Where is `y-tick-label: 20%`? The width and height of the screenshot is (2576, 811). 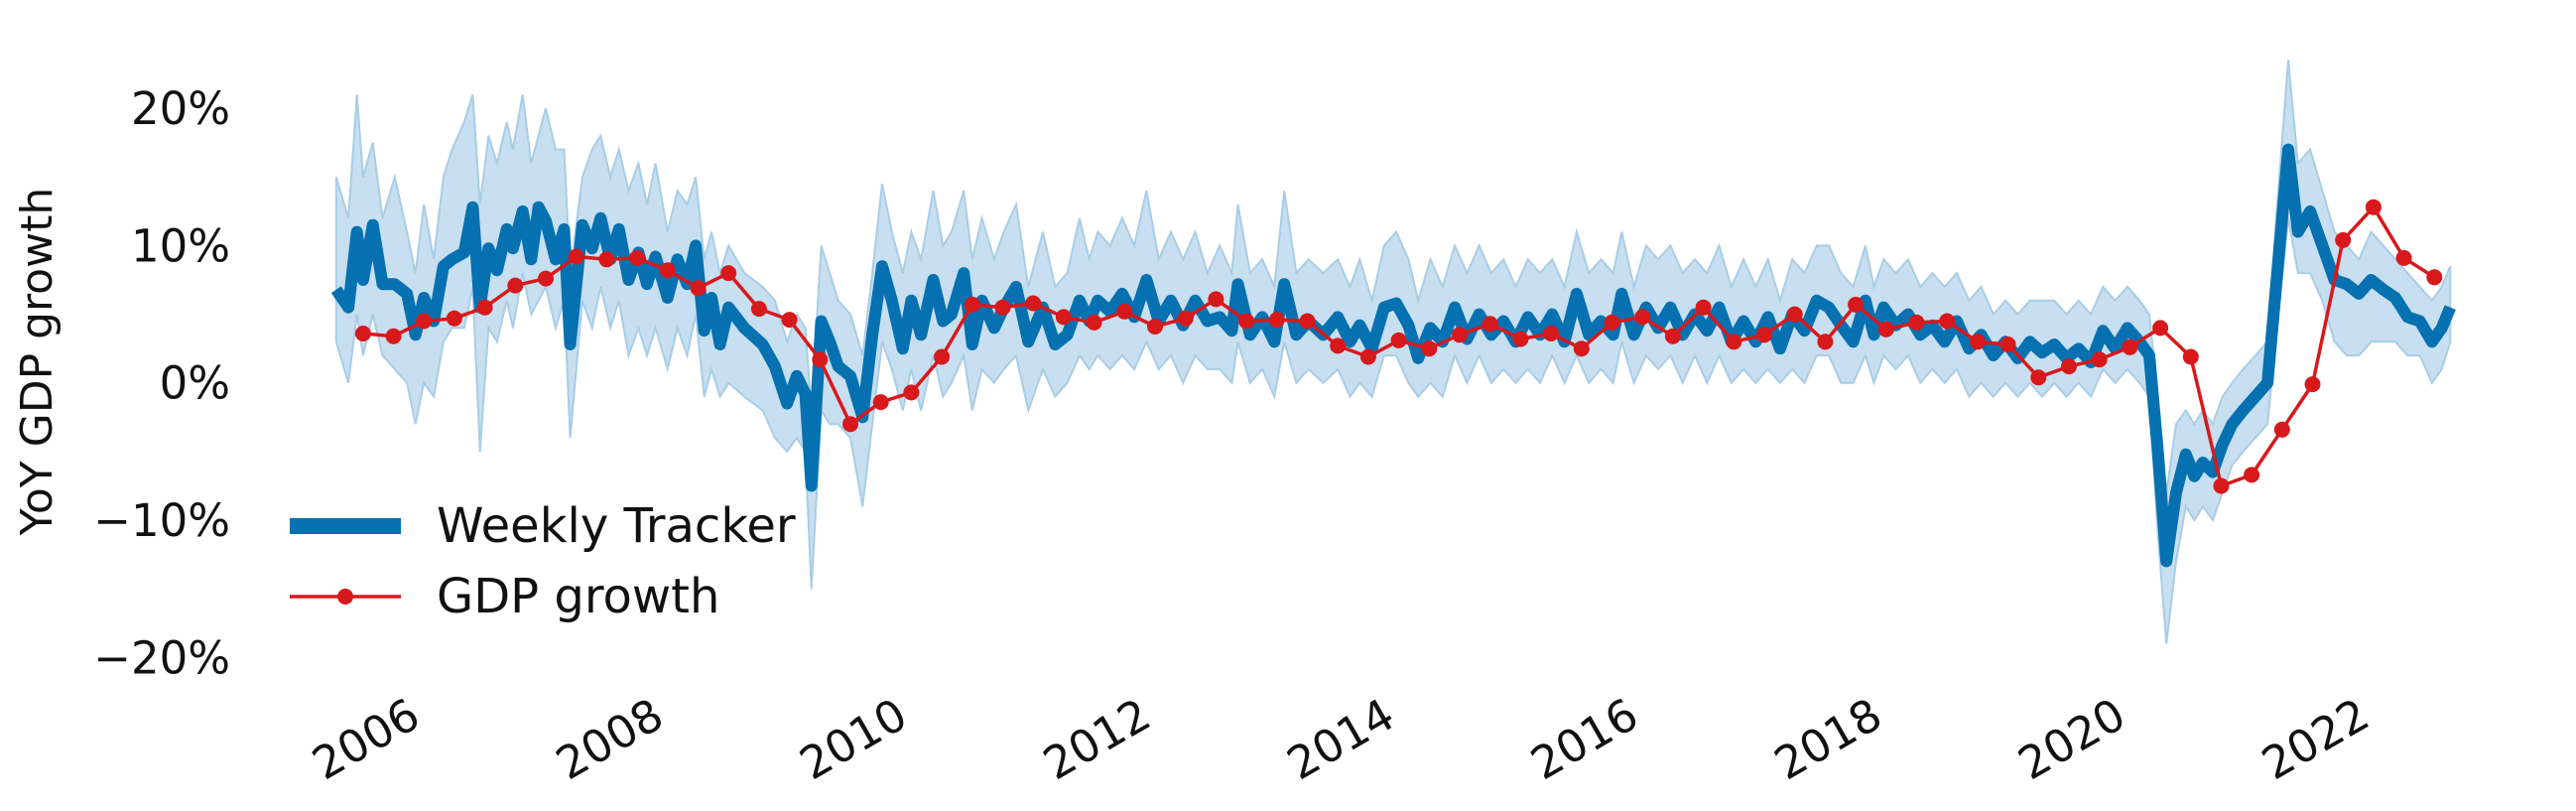
y-tick-label: 20% is located at coordinates (181, 108).